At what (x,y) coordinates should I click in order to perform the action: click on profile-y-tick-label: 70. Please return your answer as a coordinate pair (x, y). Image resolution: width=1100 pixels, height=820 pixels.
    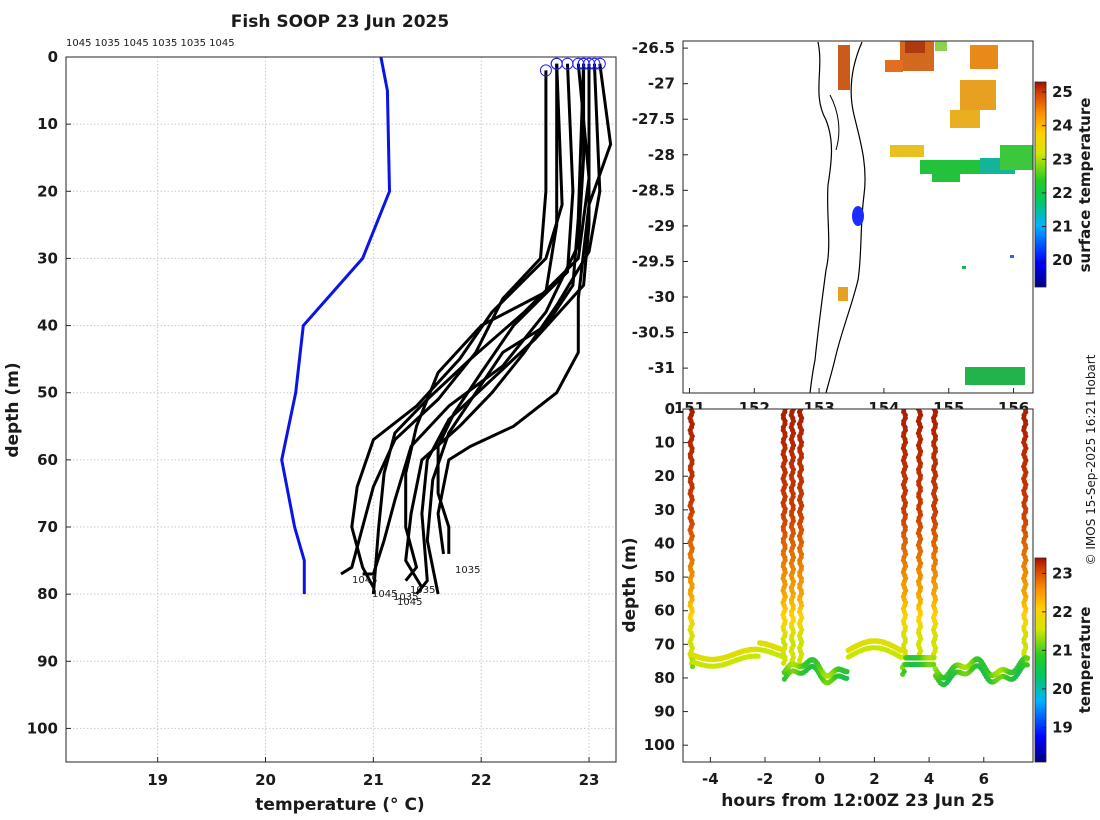
    Looking at the image, I should click on (47, 527).